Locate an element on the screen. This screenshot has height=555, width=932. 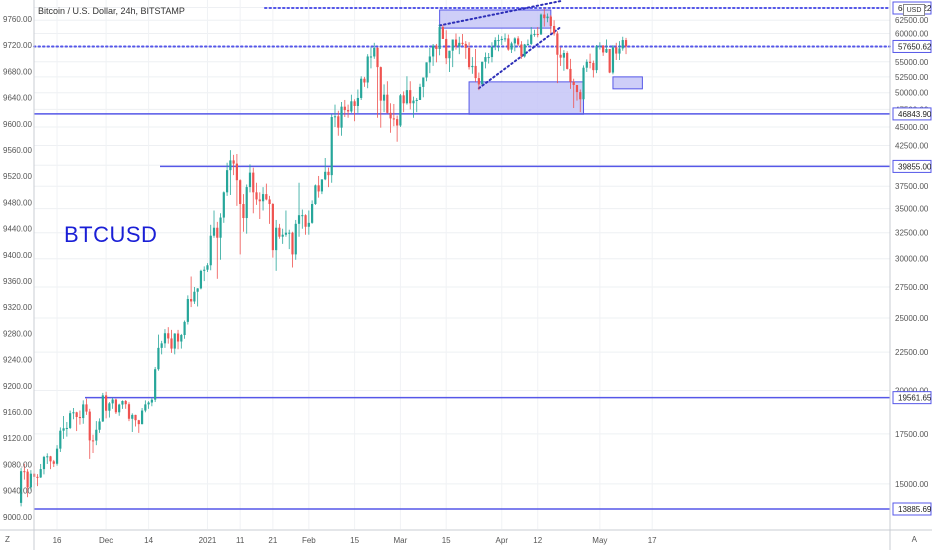
currency-badge: USD is located at coordinates (914, 10).